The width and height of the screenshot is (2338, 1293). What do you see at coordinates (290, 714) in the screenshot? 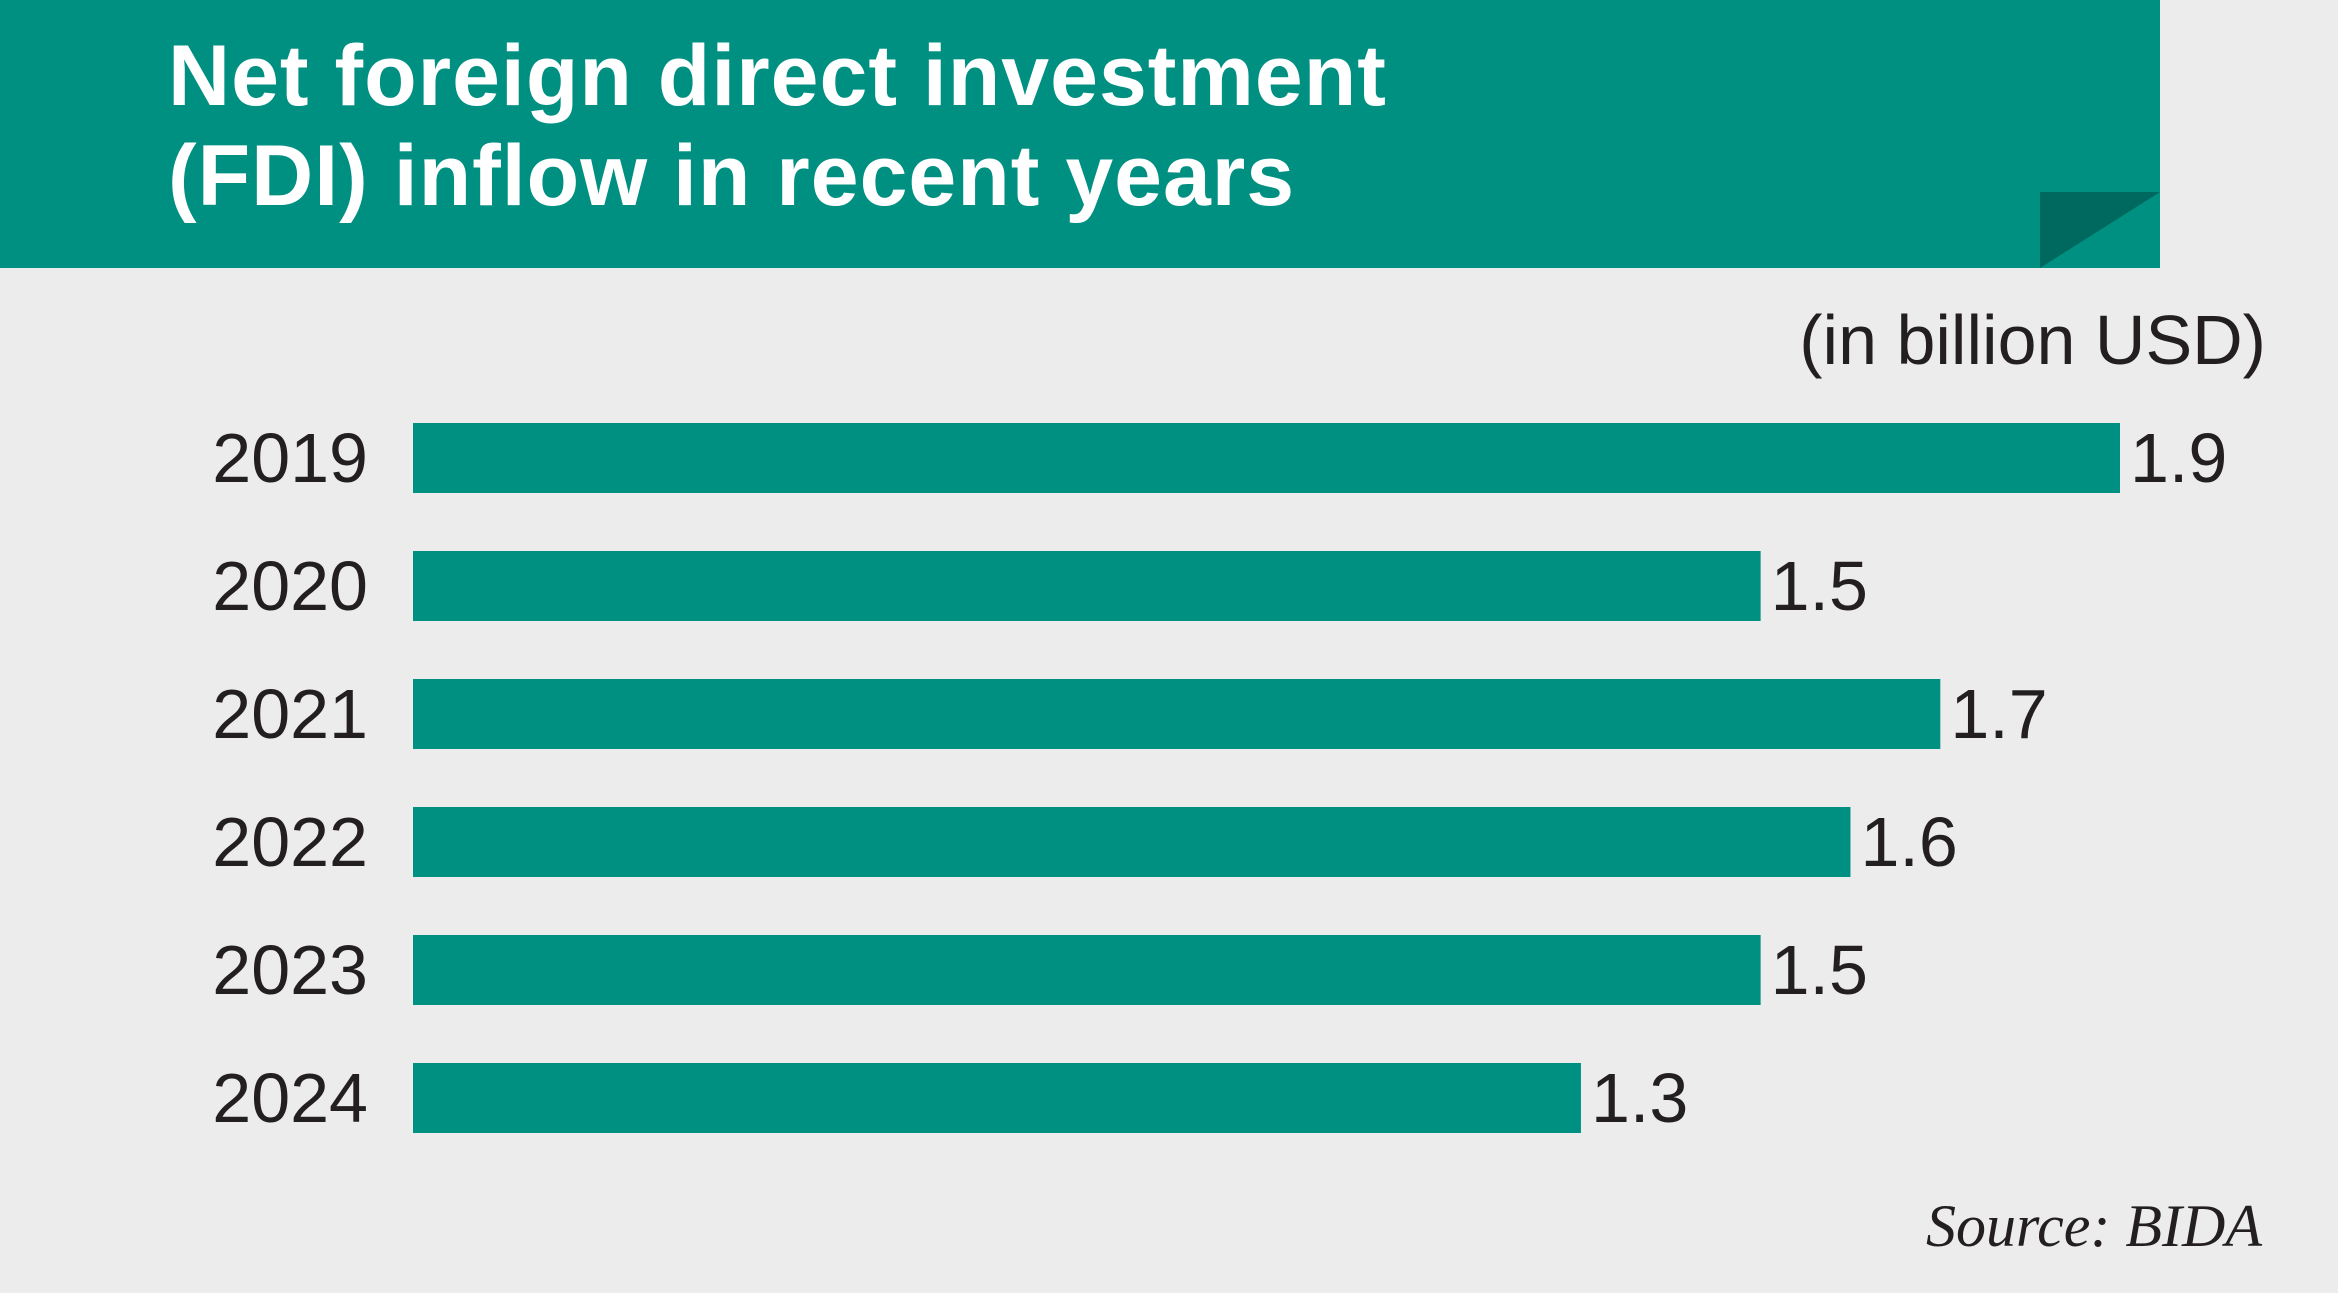
I see `category-label-2021: 2021` at bounding box center [290, 714].